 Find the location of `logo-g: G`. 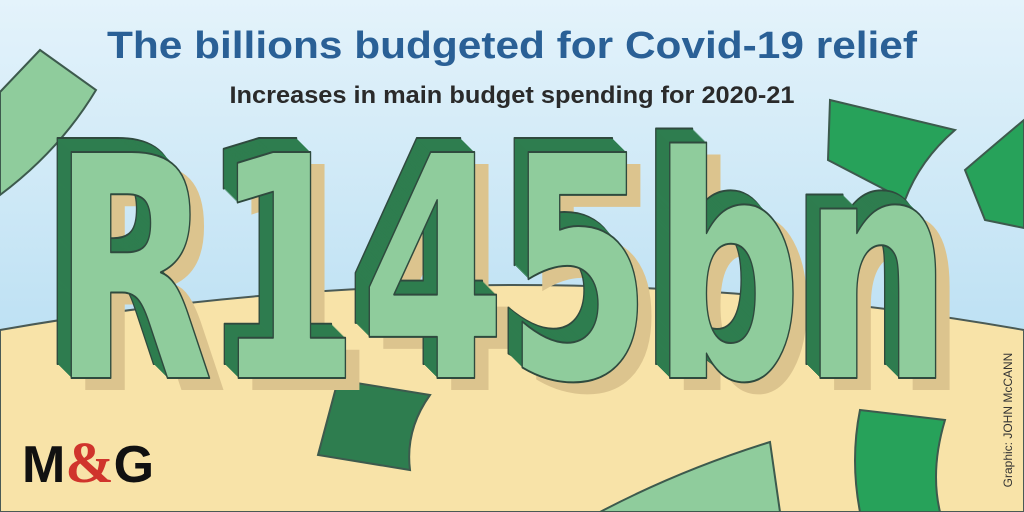

logo-g: G is located at coordinates (134, 465).